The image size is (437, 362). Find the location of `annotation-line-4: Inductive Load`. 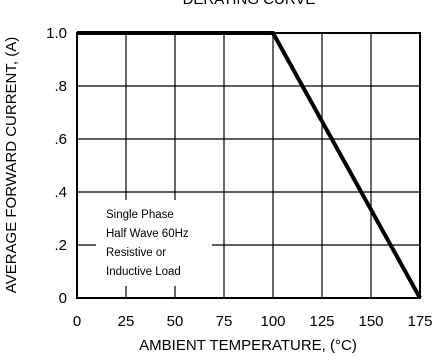

annotation-line-4: Inductive Load is located at coordinates (143, 272).